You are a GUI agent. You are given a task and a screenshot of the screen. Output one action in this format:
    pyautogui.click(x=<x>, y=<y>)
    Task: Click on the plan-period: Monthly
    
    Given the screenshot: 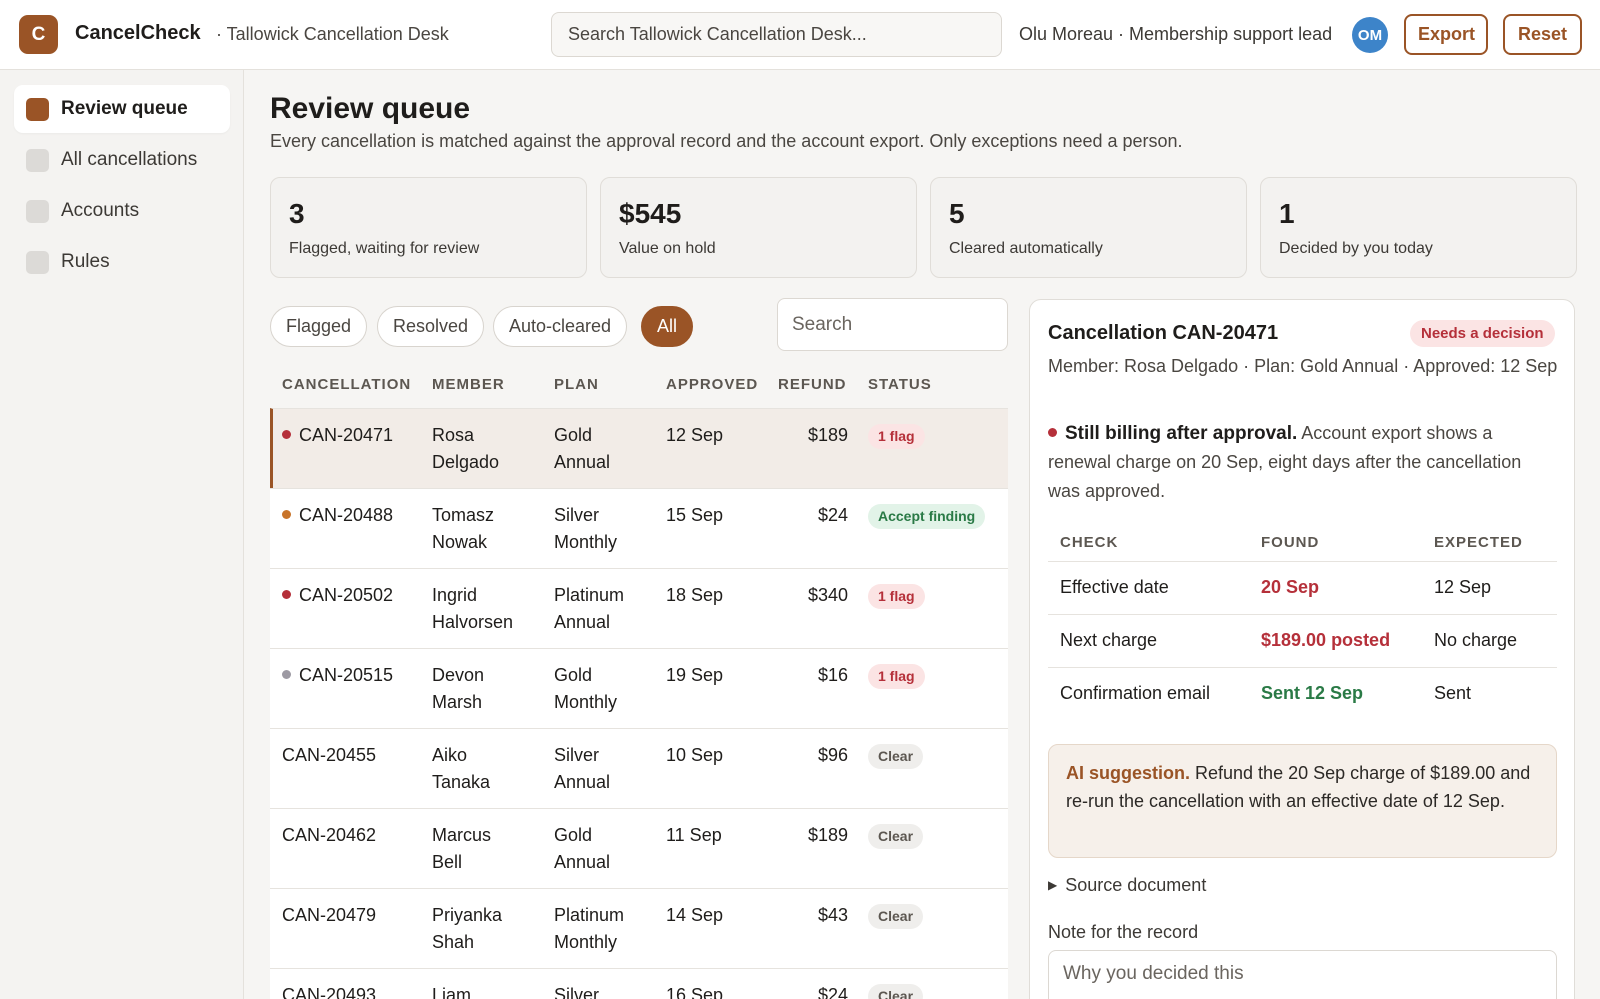 What is the action you would take?
    pyautogui.click(x=586, y=542)
    